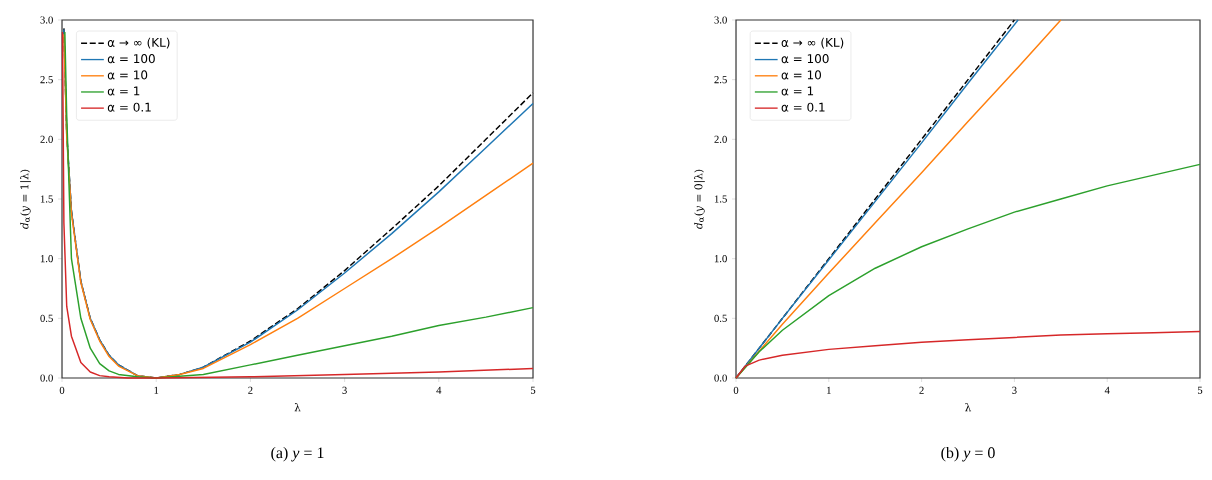 This screenshot has height=480, width=1212. Describe the element at coordinates (297, 454) in the screenshot. I see `text: (a) y = 1` at that location.